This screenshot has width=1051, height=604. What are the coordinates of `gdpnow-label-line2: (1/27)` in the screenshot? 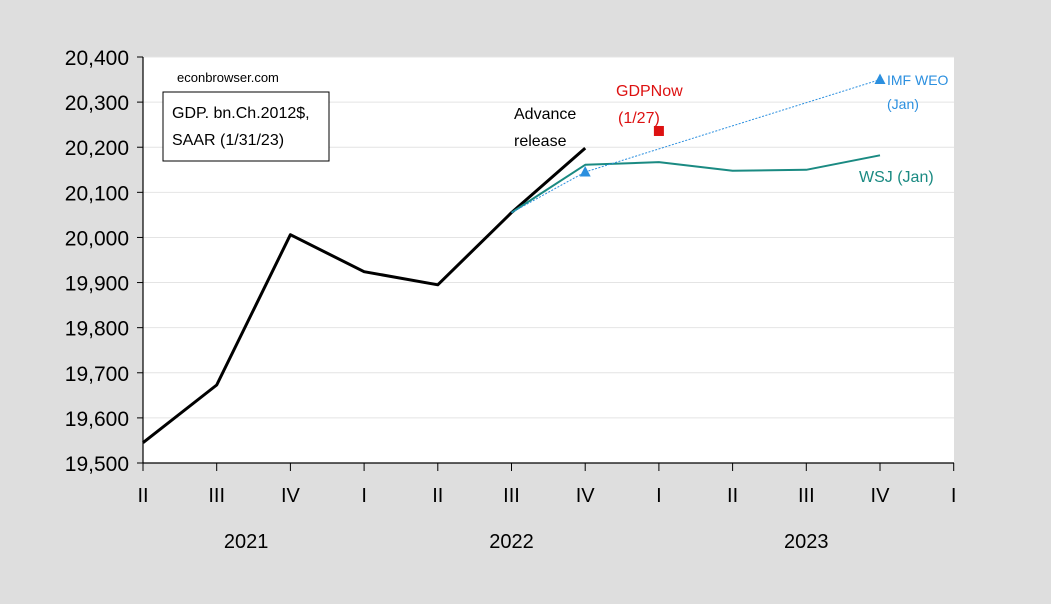 It's located at (639, 118).